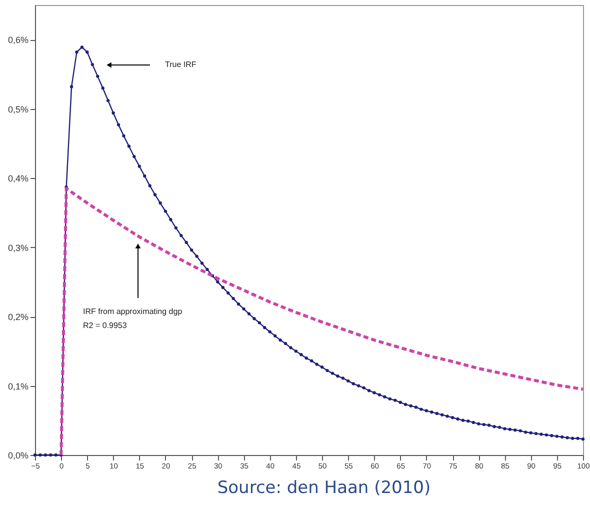 The height and width of the screenshot is (507, 590). Describe the element at coordinates (18, 109) in the screenshot. I see `y-tick-label: 0,5%` at that location.